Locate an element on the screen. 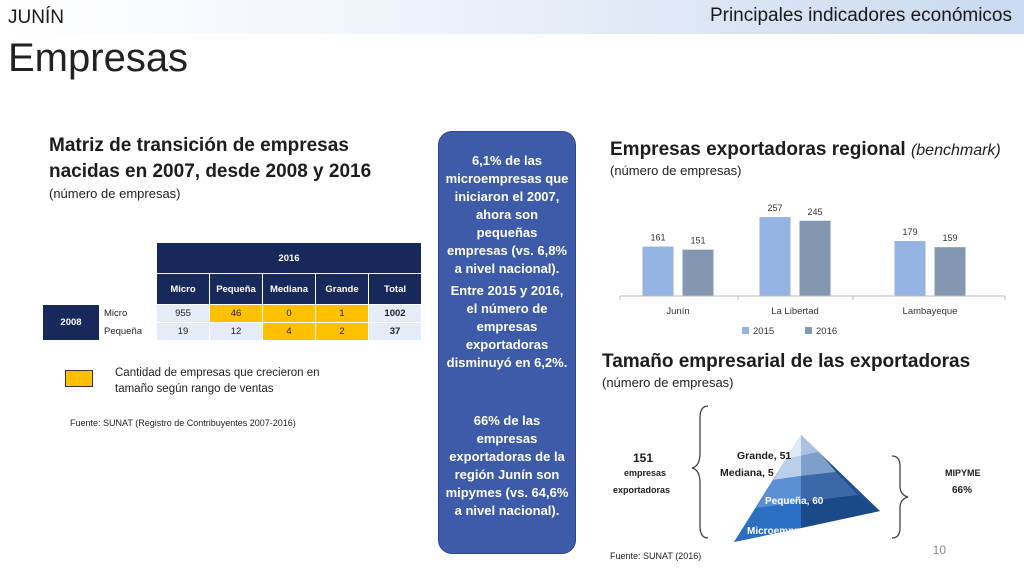  matrix-col-header: Micro is located at coordinates (183, 289).